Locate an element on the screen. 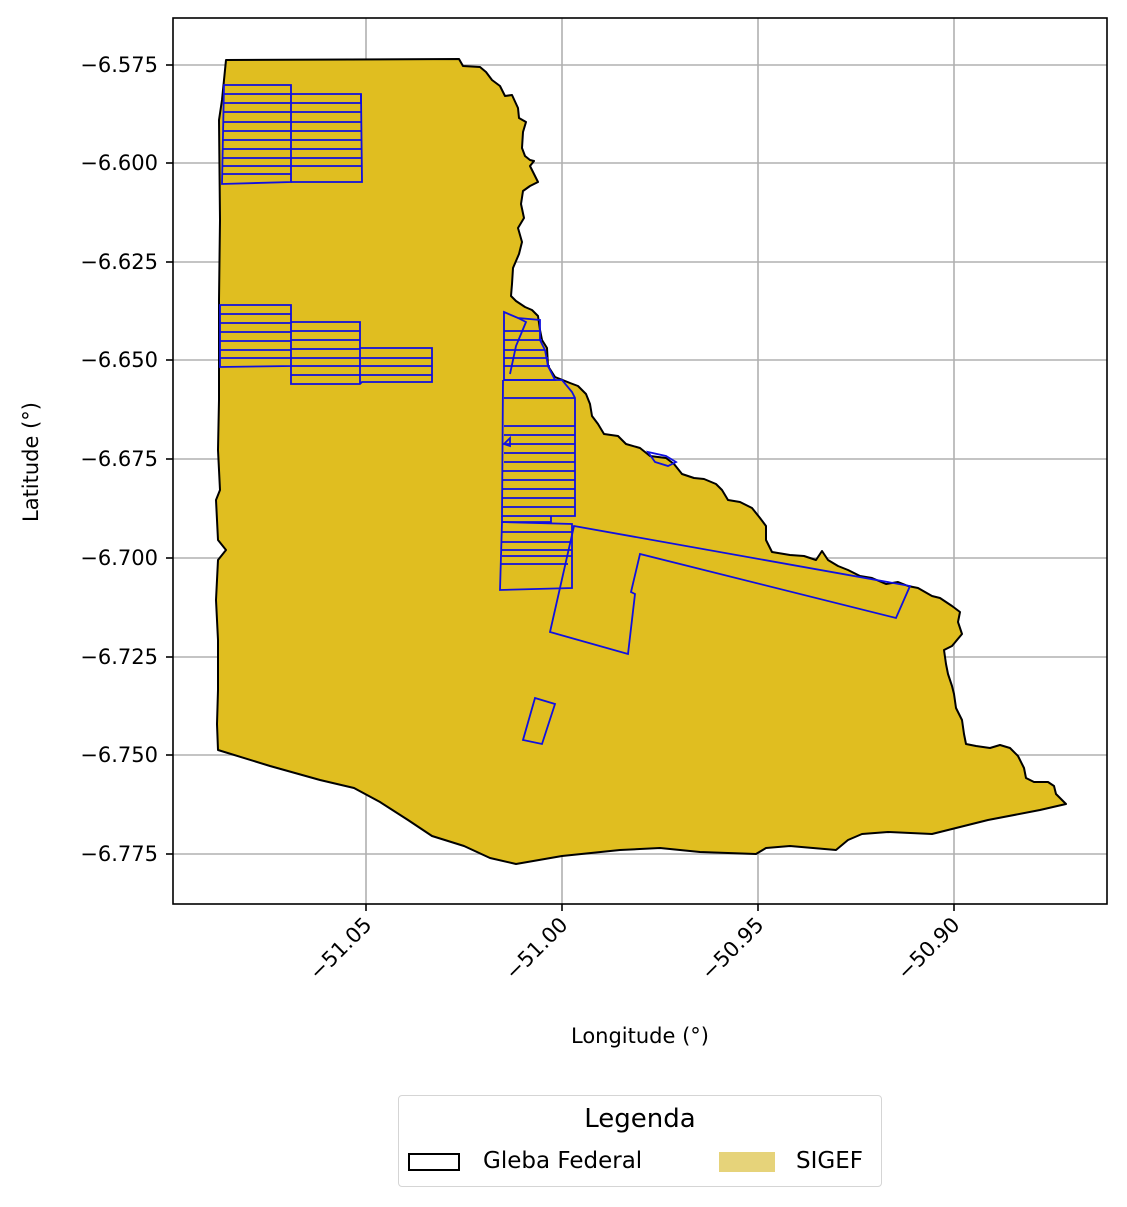 The height and width of the screenshot is (1207, 1127). y-axis-label: Latitude (°) is located at coordinates (31, 462).